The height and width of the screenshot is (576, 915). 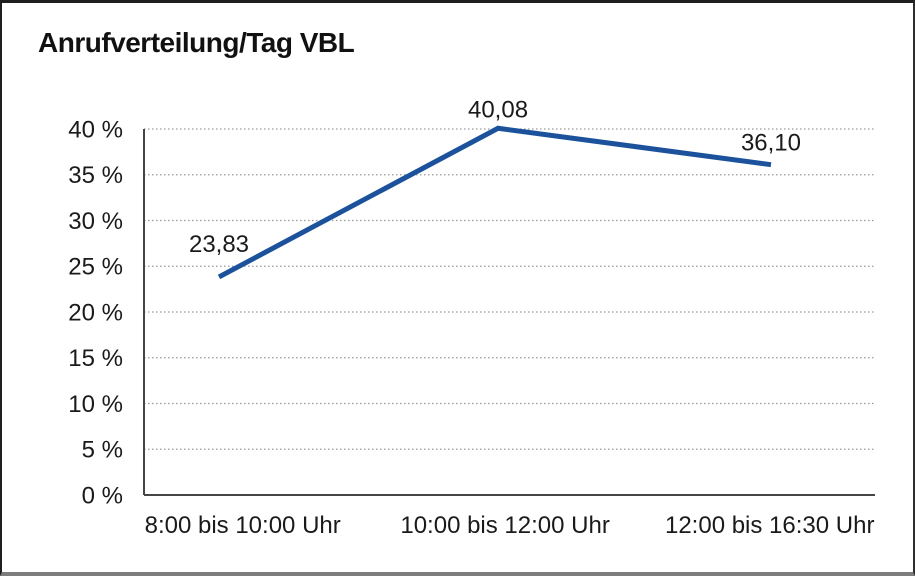 What do you see at coordinates (95, 312) in the screenshot?
I see `y-tick-label: 20 %` at bounding box center [95, 312].